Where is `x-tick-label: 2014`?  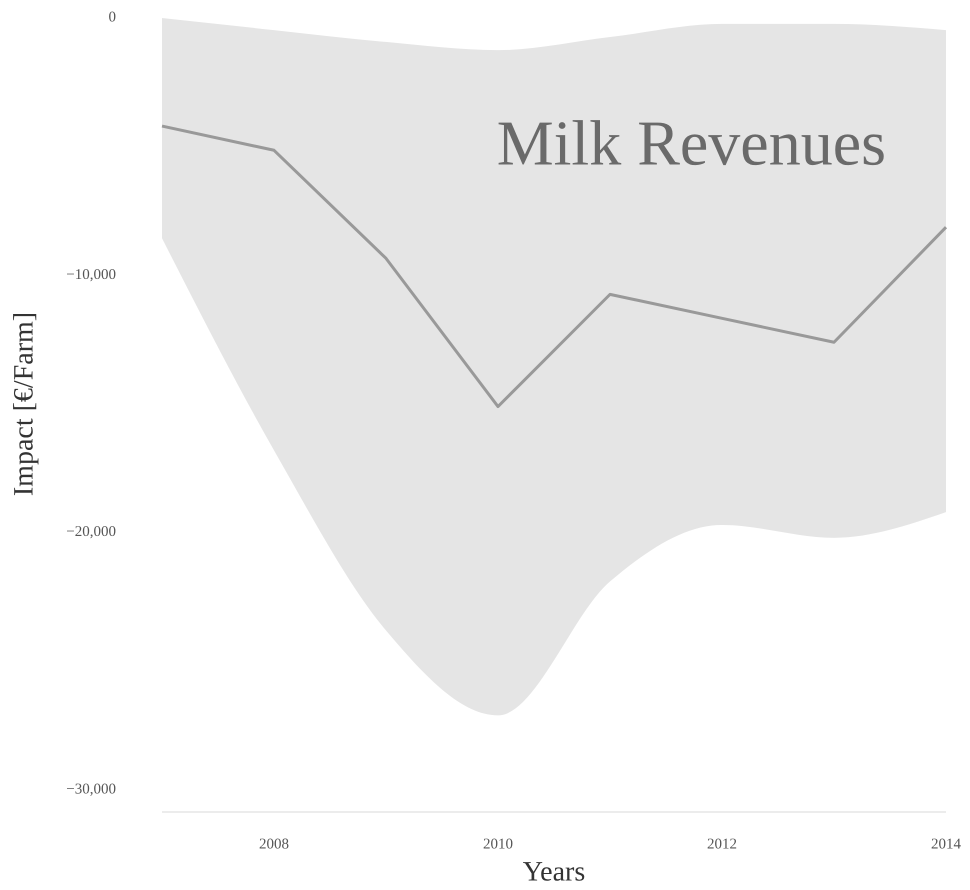 x-tick-label: 2014 is located at coordinates (946, 844).